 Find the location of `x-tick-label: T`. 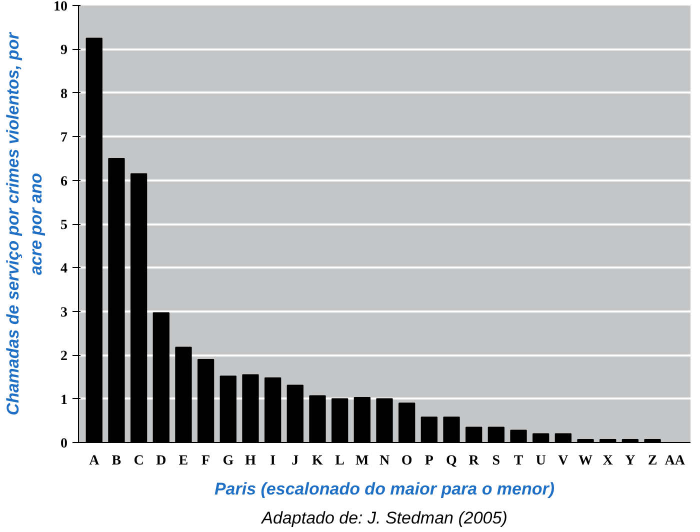

x-tick-label: T is located at coordinates (519, 461).